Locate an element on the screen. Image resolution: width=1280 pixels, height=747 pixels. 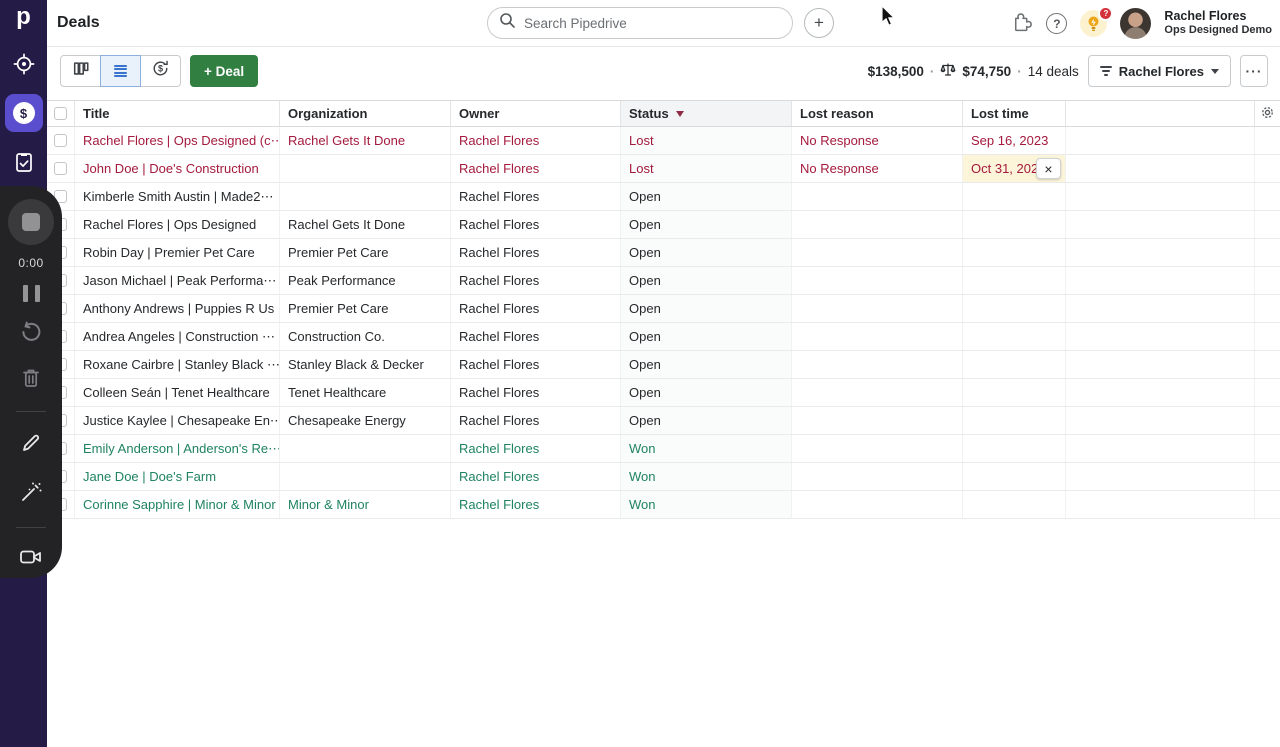
clear-date-button: × is located at coordinates (1048, 168).